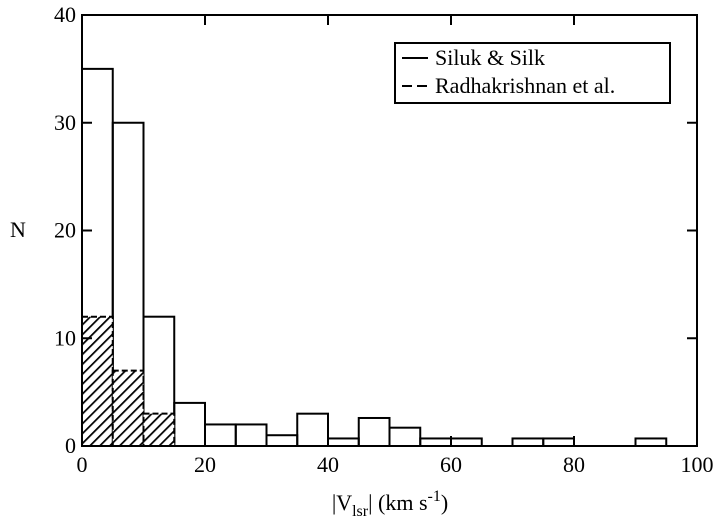 This screenshot has height=531, width=722. What do you see at coordinates (65, 230) in the screenshot?
I see `y-tick-label: 20` at bounding box center [65, 230].